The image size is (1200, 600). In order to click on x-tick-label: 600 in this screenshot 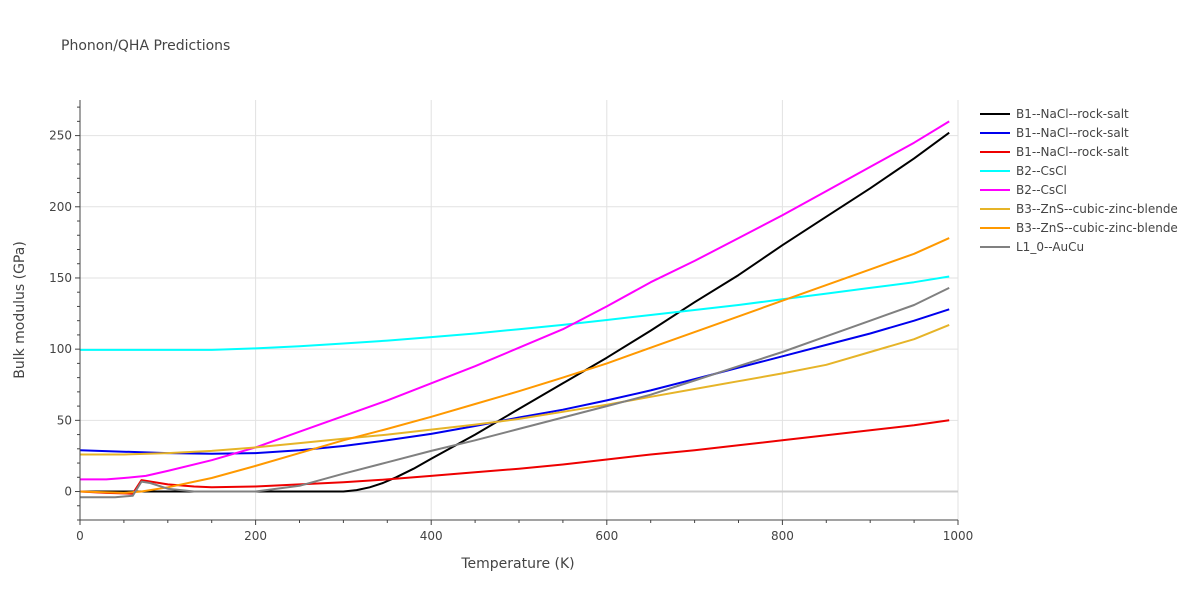, I will do `click(606, 536)`.